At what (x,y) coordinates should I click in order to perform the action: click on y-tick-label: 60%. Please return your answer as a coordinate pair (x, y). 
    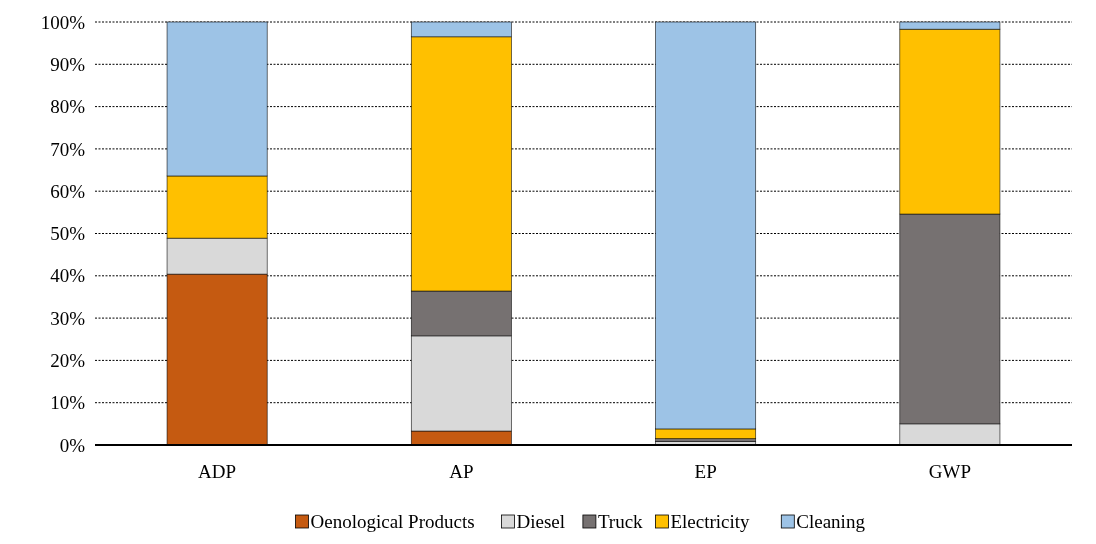
    Looking at the image, I should click on (68, 191).